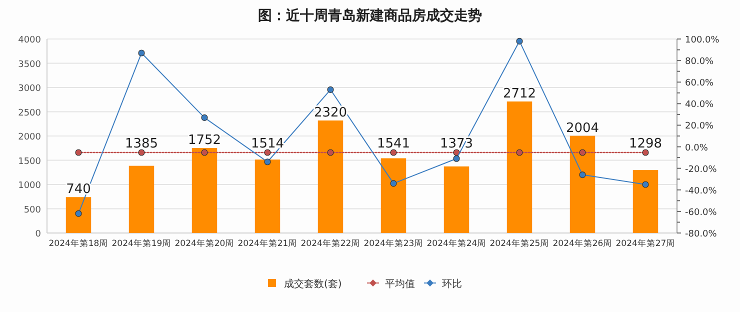 This screenshot has height=312, width=740. I want to click on chart-title: 图：近十周青岛新建商品房成交走势, so click(370, 15).